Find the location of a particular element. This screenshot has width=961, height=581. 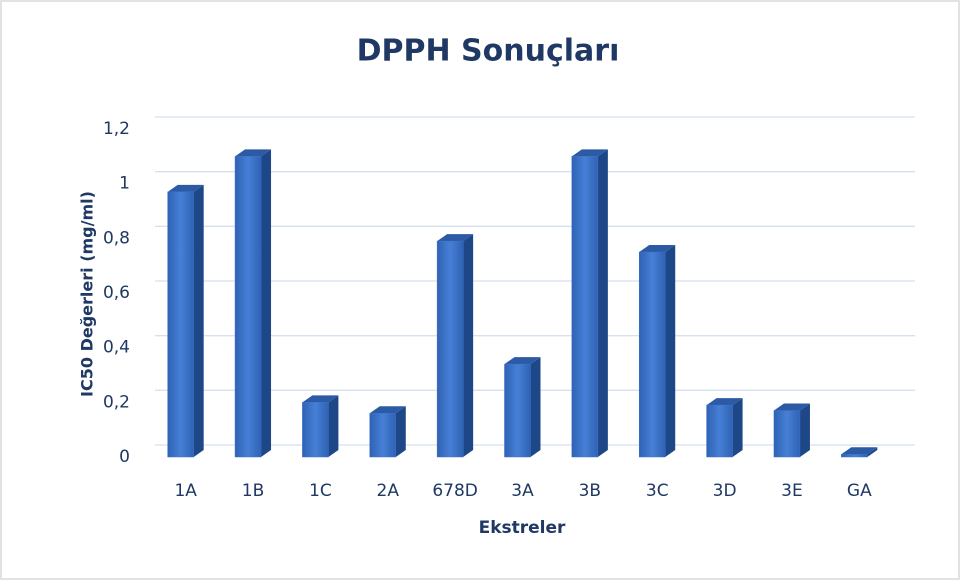

x-tick-label: 3C is located at coordinates (657, 491).